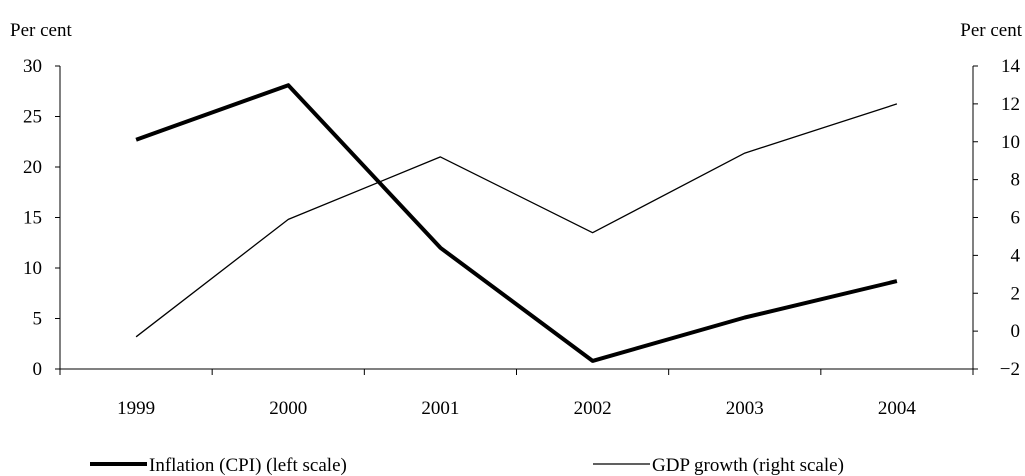  Describe the element at coordinates (1016, 218) in the screenshot. I see `right-tick-label: 6` at that location.